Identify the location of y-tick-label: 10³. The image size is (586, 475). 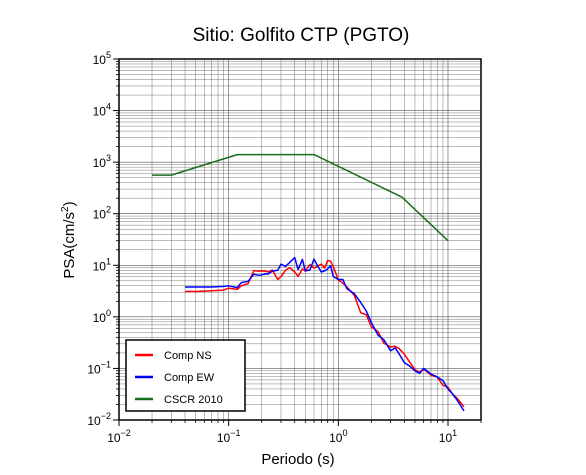
(102, 161).